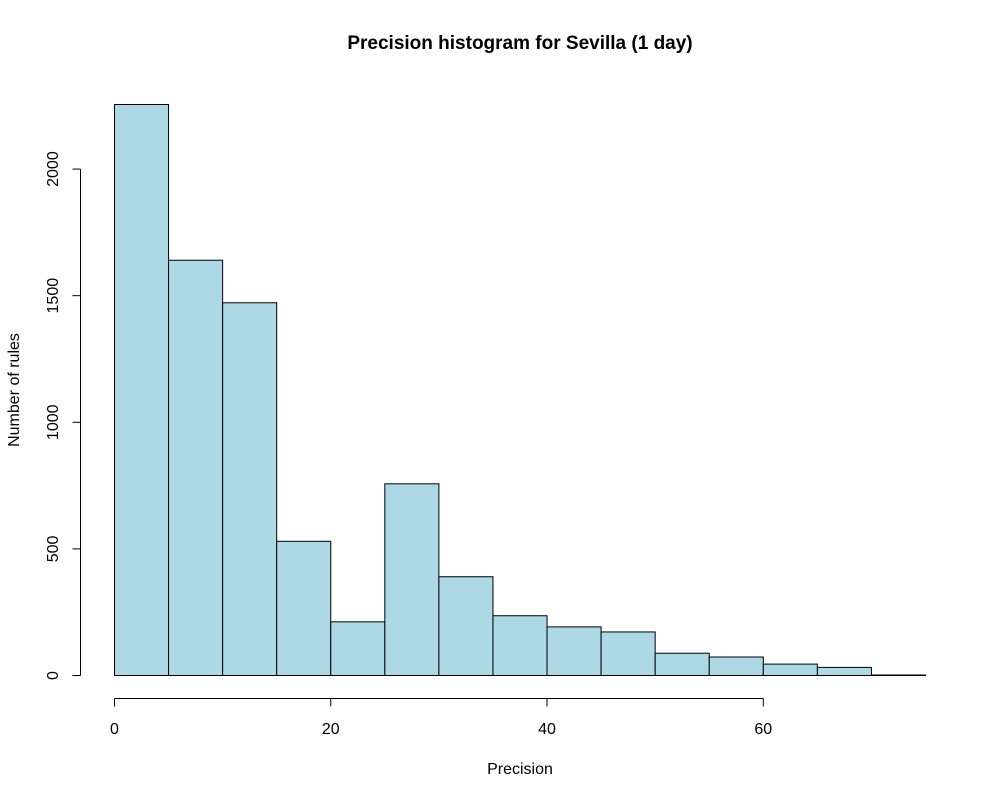  I want to click on y-tick-label: 1500, so click(53, 296).